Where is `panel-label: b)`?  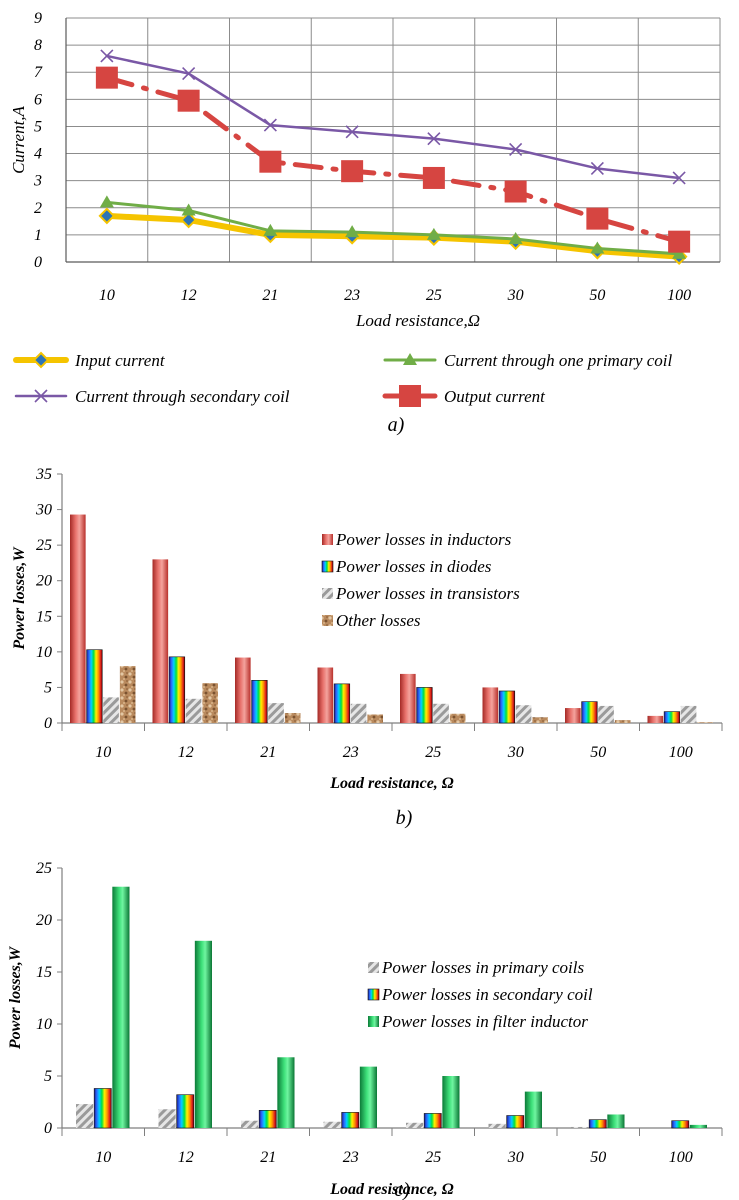 panel-label: b) is located at coordinates (404, 818).